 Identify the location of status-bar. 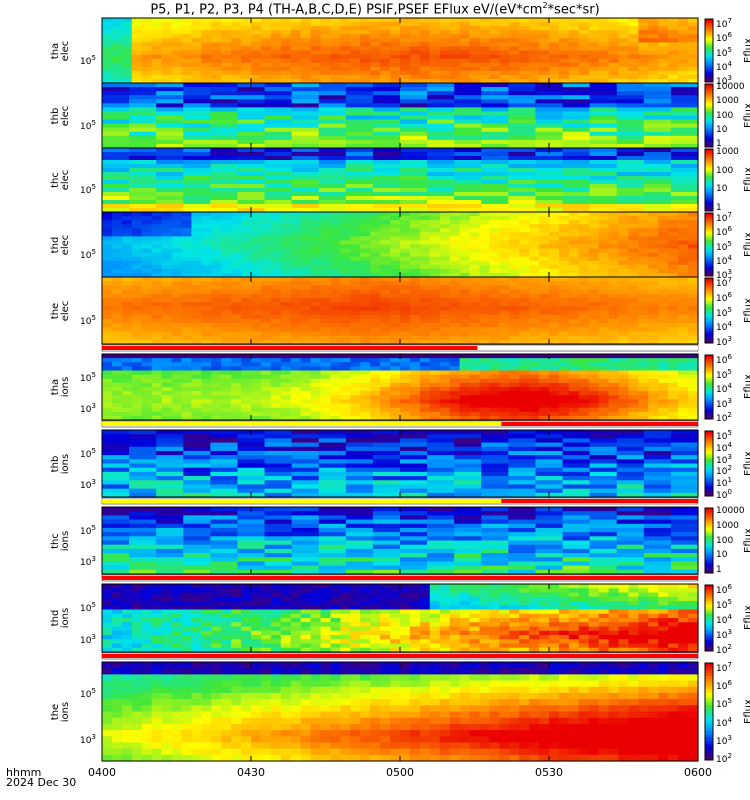
(400, 424).